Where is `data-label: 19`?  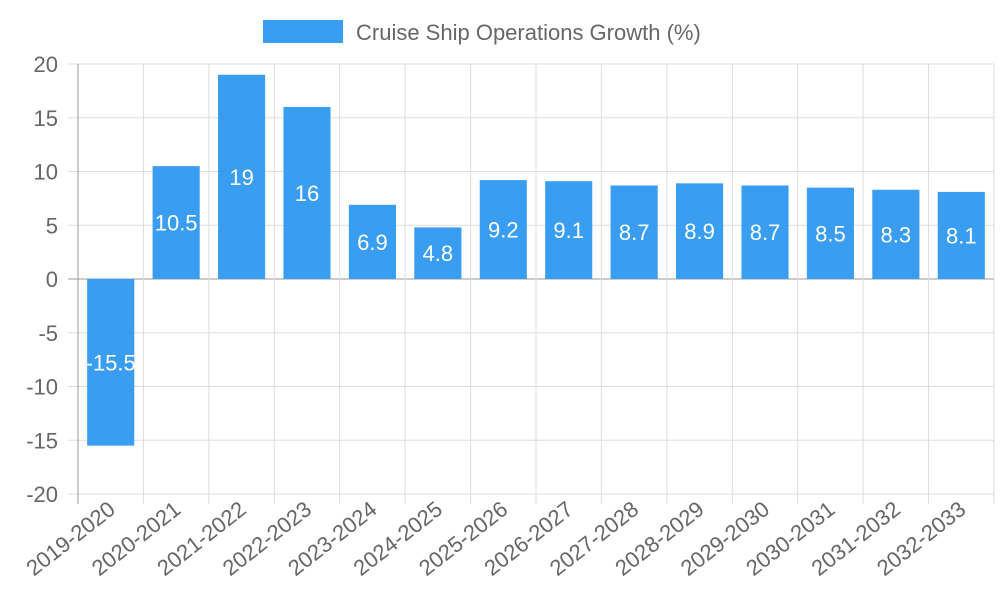 data-label: 19 is located at coordinates (241, 177).